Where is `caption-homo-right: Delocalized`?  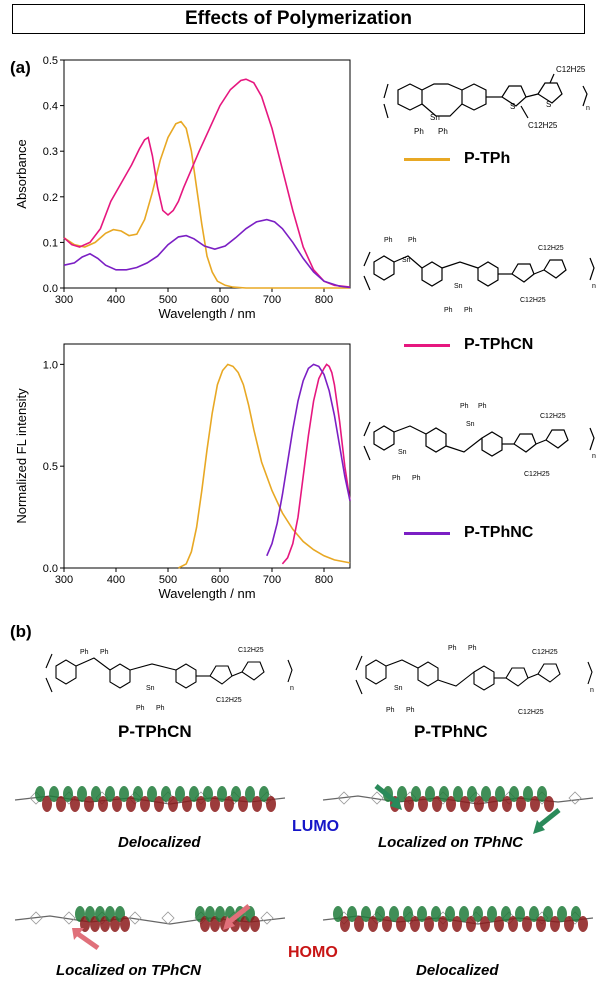
caption-homo-right: Delocalized is located at coordinates (457, 970).